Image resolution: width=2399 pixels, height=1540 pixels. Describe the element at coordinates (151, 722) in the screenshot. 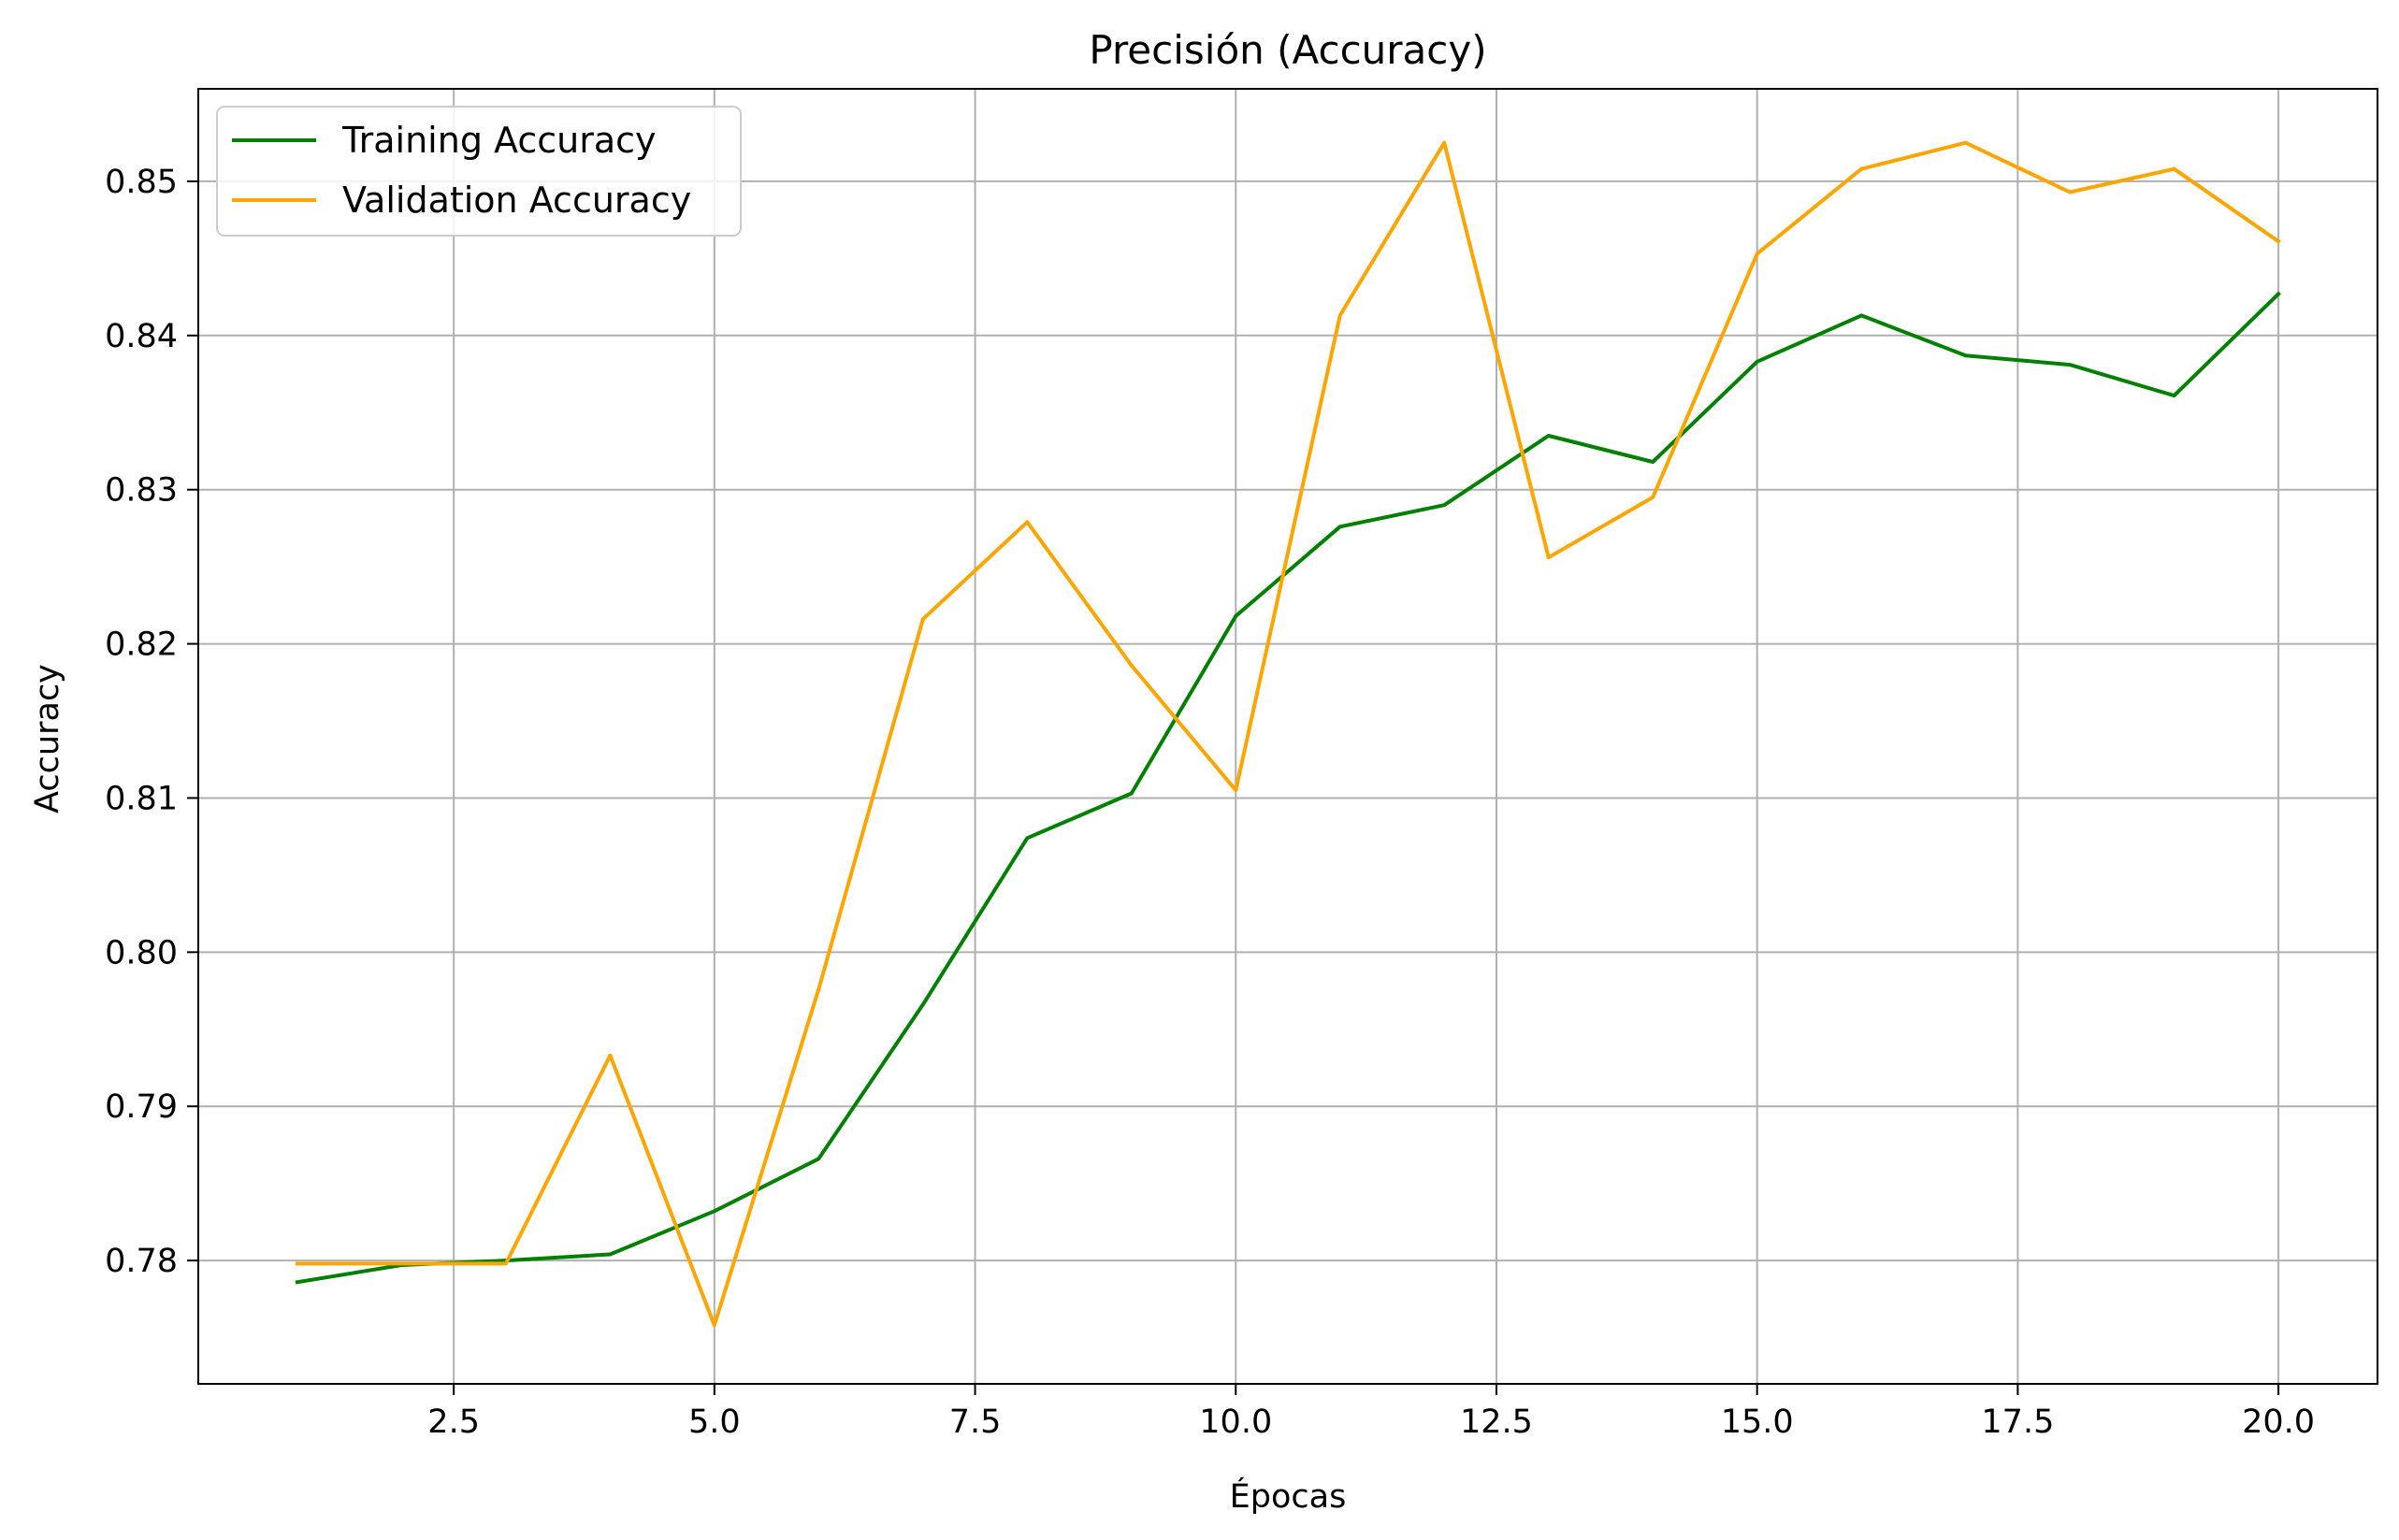

I see `y-axis-ticks: 0.78 0.79 0.80 0.81 0.82 0.83 0.84 0.85` at that location.